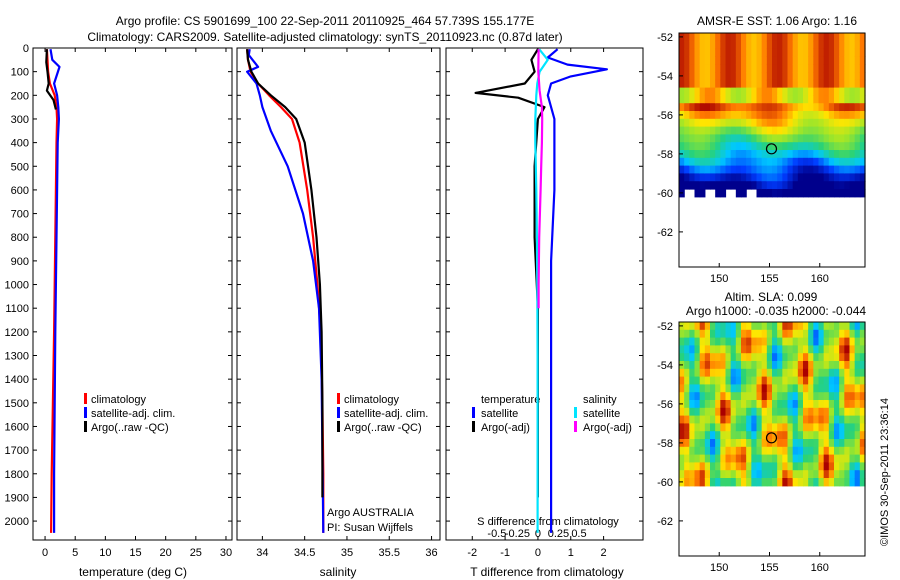  What do you see at coordinates (338, 398) in the screenshot?
I see `legend-swatch-climatology` at bounding box center [338, 398].